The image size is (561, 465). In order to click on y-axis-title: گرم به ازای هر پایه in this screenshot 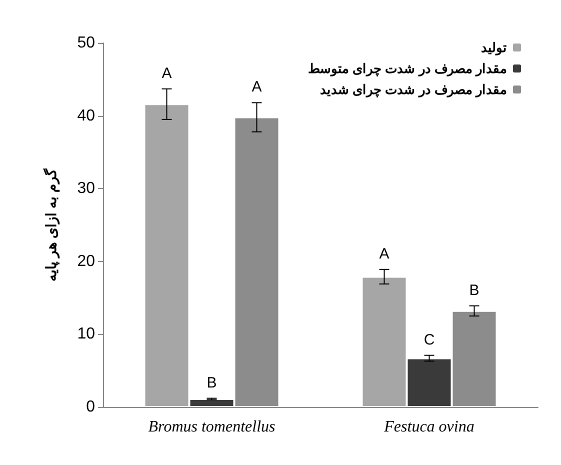, I will do `click(51, 225)`.